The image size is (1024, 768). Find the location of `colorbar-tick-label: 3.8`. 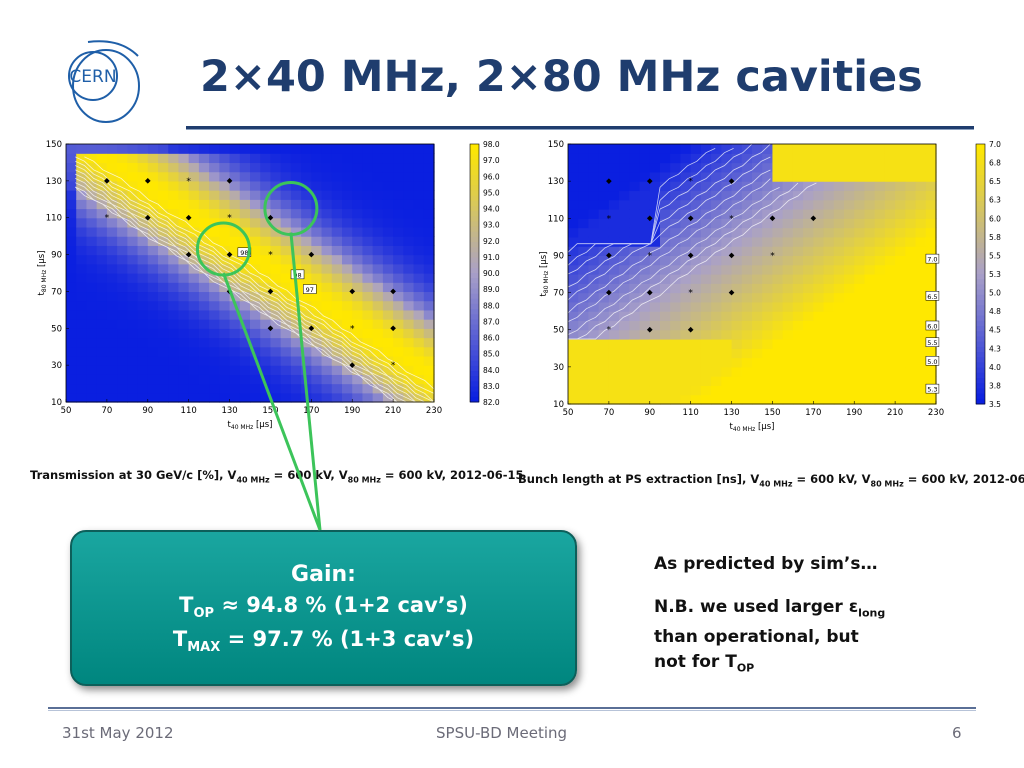

colorbar-tick-label: 3.8 is located at coordinates (995, 385).